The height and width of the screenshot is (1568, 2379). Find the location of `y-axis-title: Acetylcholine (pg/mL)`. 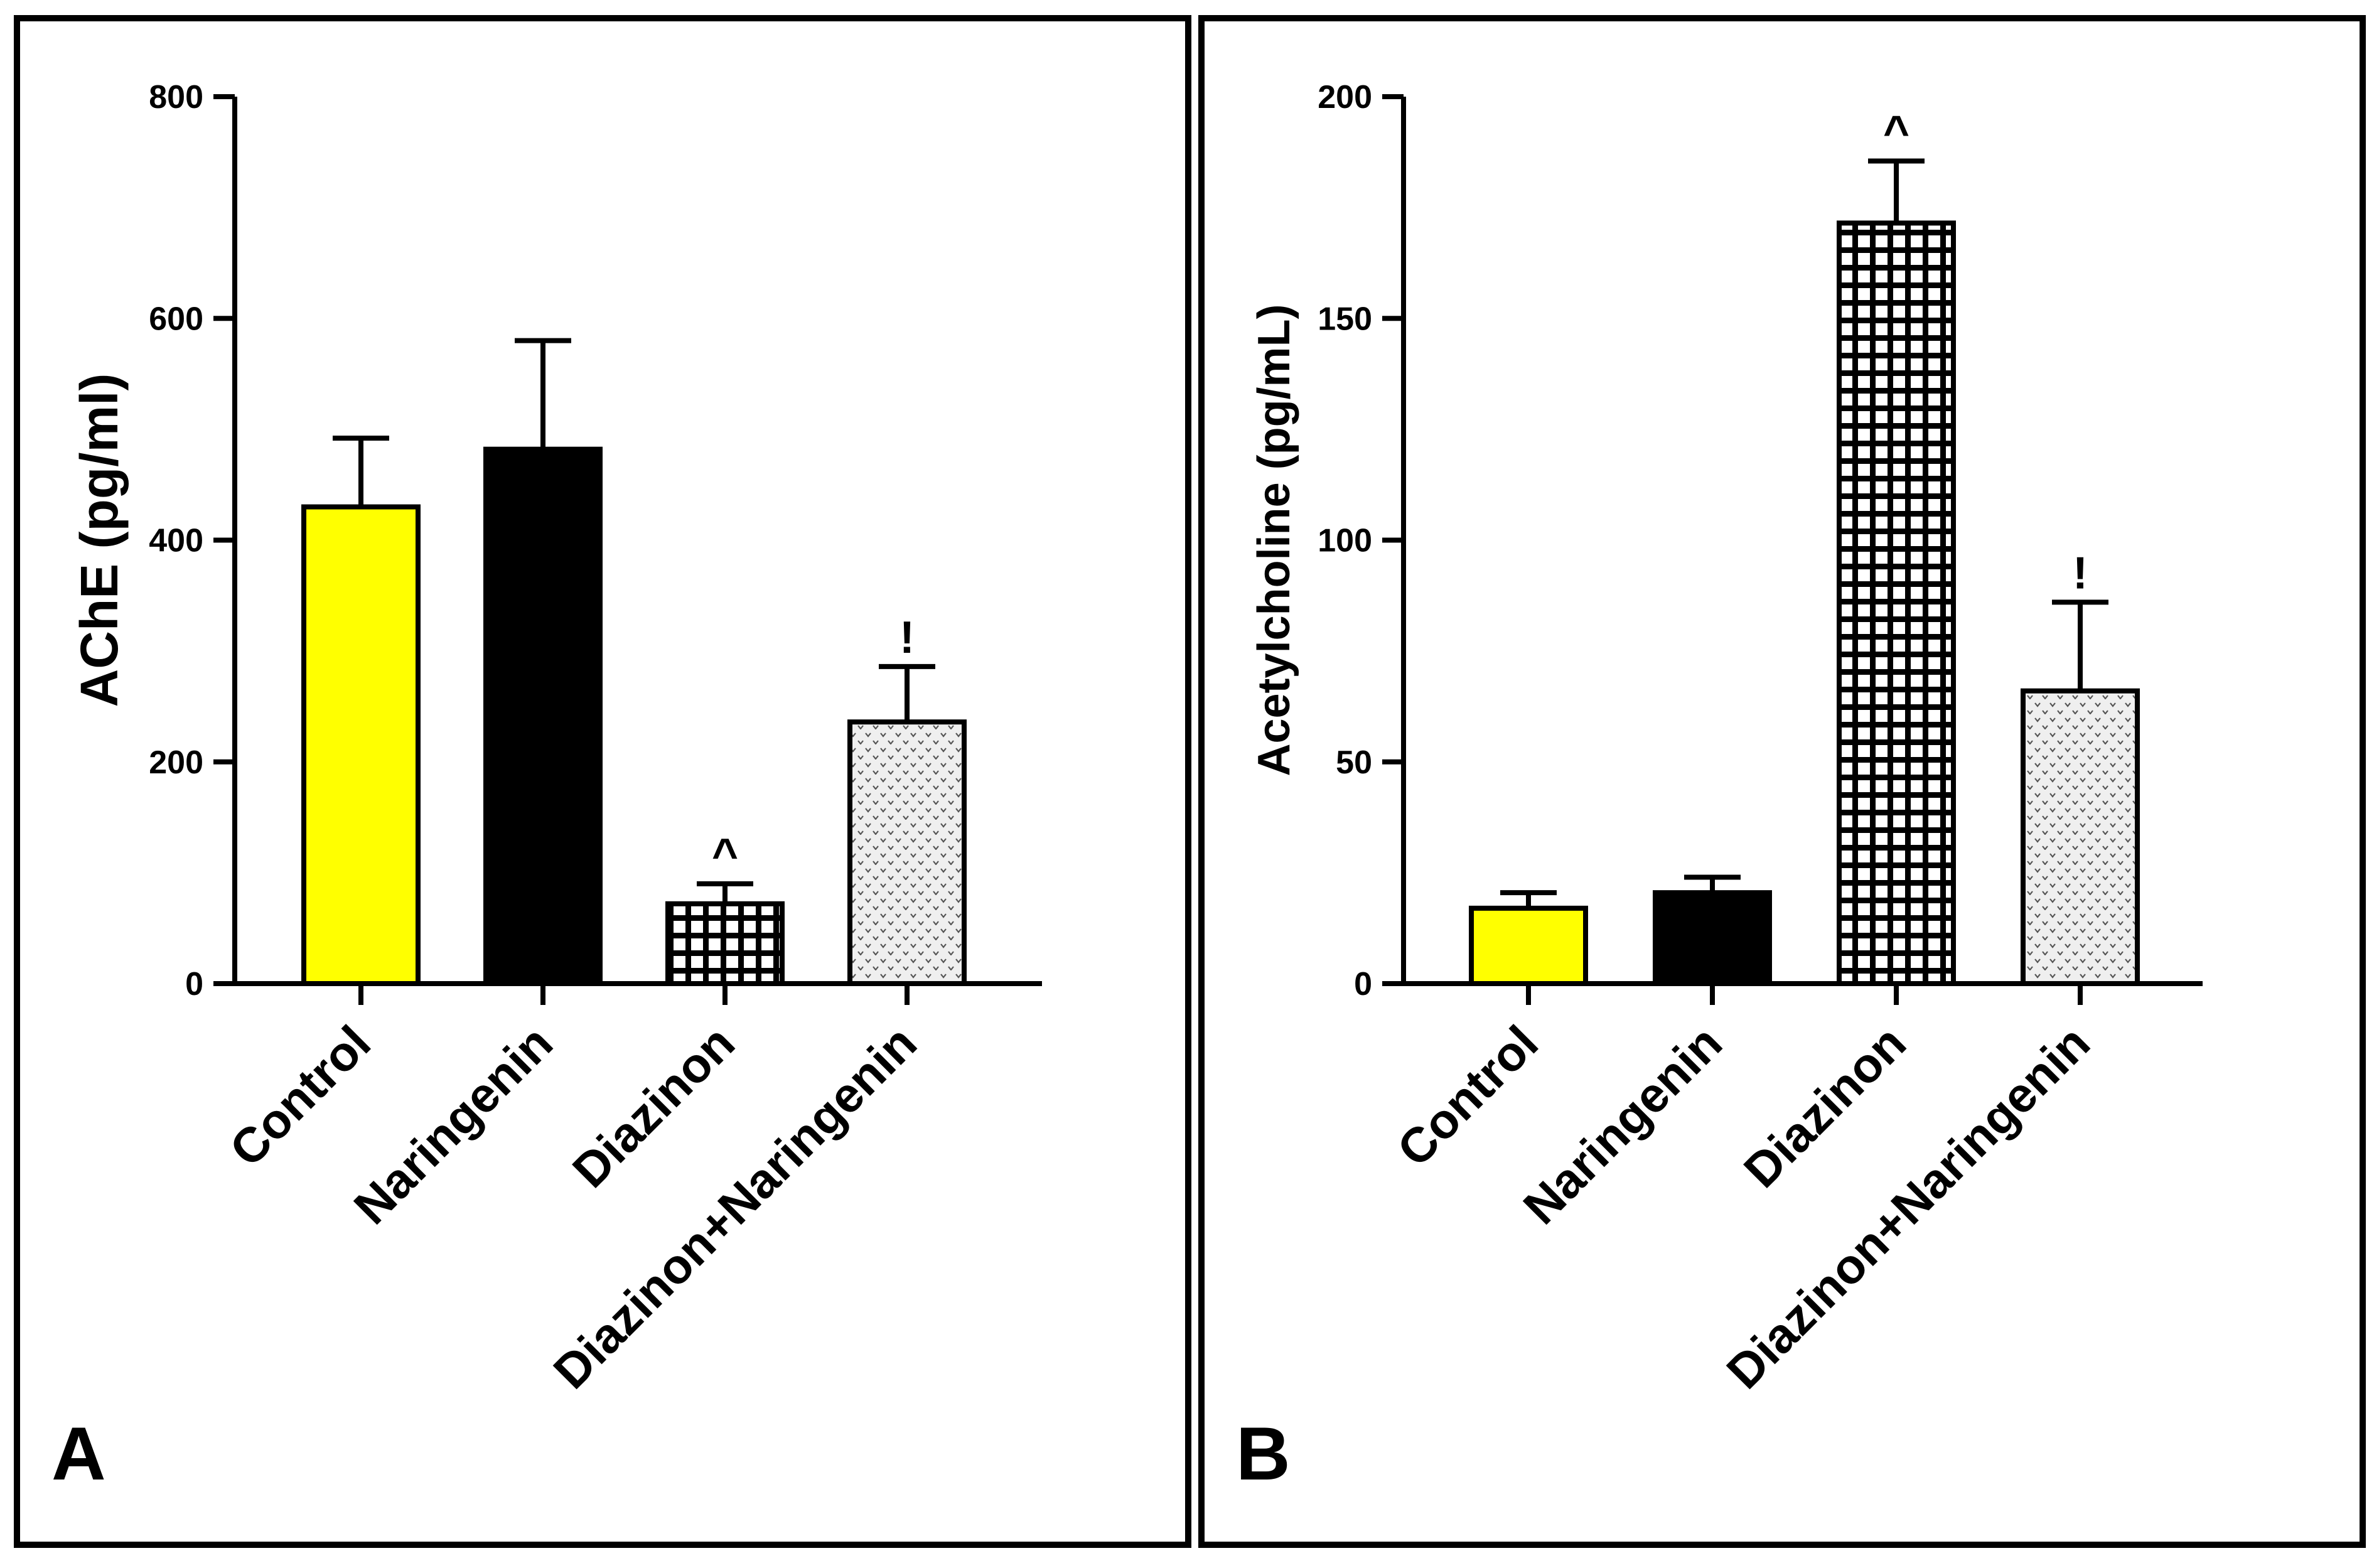

y-axis-title: Acetylcholine (pg/mL) is located at coordinates (1274, 540).